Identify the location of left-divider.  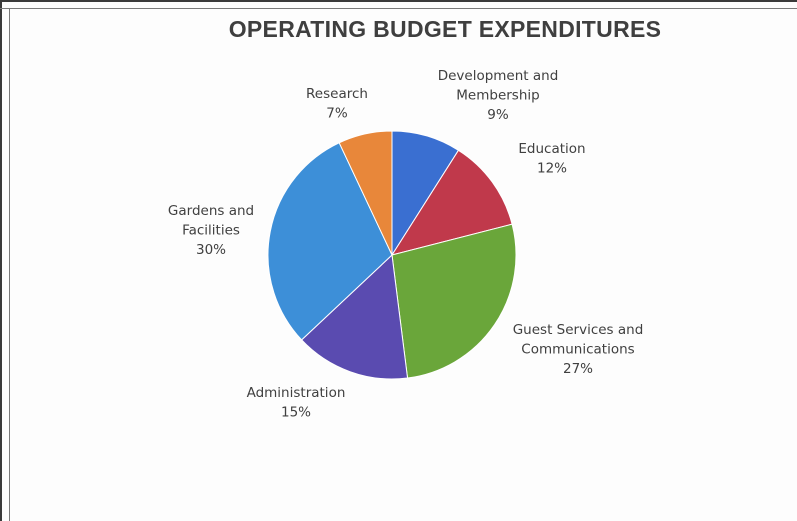
(9, 264).